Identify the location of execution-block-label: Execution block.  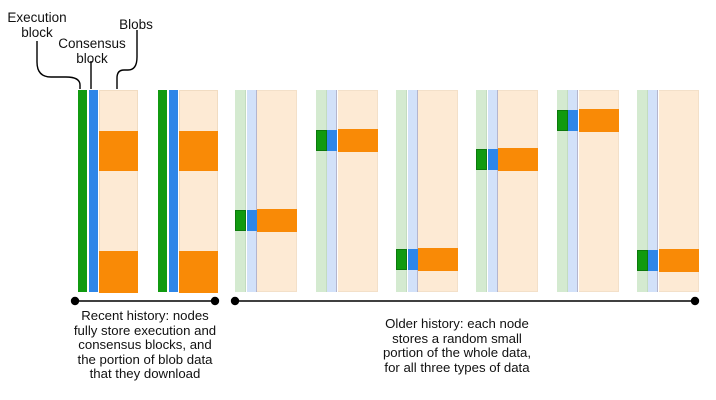
(37, 25).